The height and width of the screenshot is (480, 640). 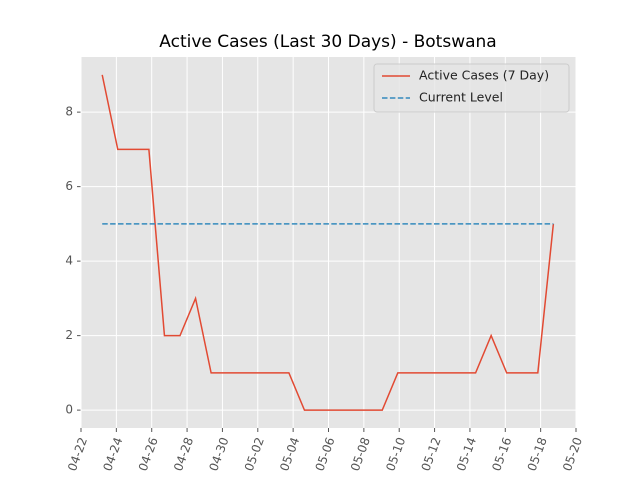 What do you see at coordinates (112, 454) in the screenshot?
I see `x-tick-label: 04-24` at bounding box center [112, 454].